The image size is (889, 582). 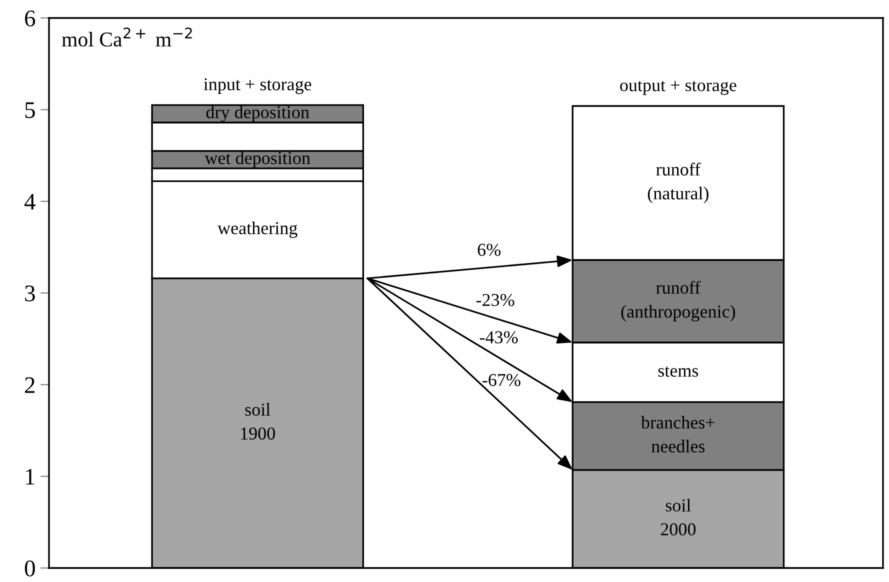 I want to click on y-tick-label: 3, so click(x=30, y=294).